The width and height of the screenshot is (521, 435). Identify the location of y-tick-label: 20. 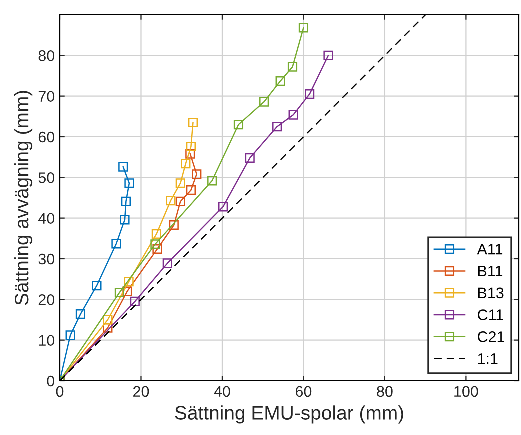
(46, 300).